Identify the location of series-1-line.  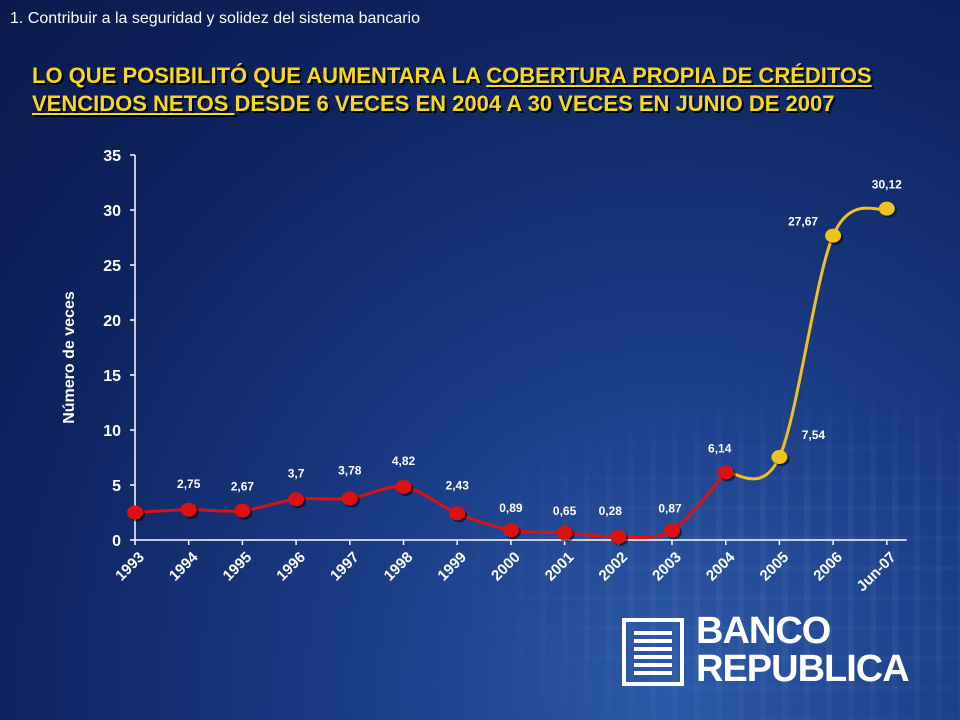
(430, 505).